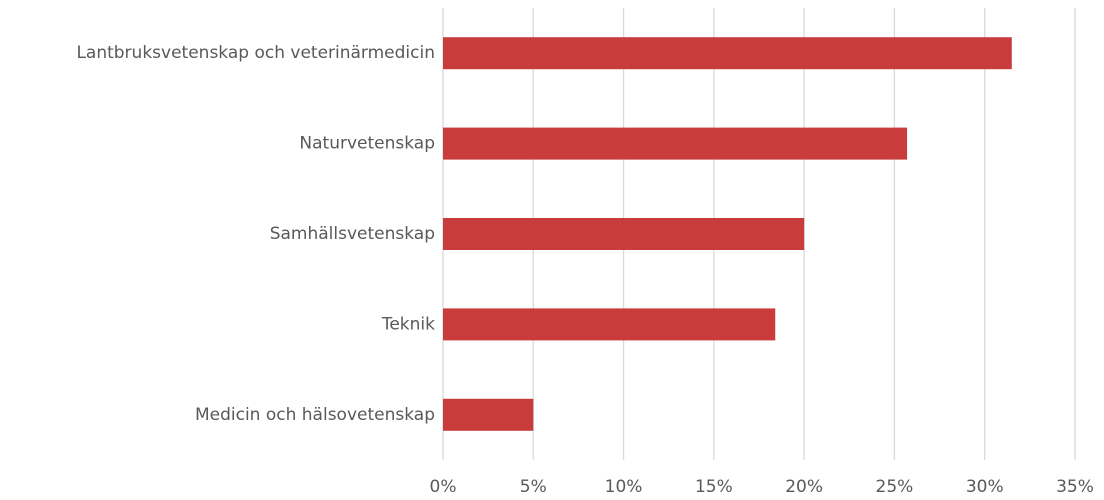 The height and width of the screenshot is (500, 1104). Describe the element at coordinates (443, 487) in the screenshot. I see `x-tick-label: 0%` at that location.